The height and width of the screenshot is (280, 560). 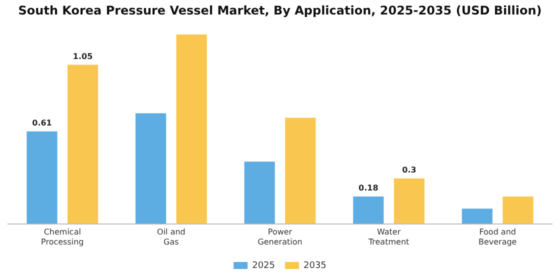 What do you see at coordinates (62, 237) in the screenshot?
I see `x-tick-label: Chemical Processing` at bounding box center [62, 237].